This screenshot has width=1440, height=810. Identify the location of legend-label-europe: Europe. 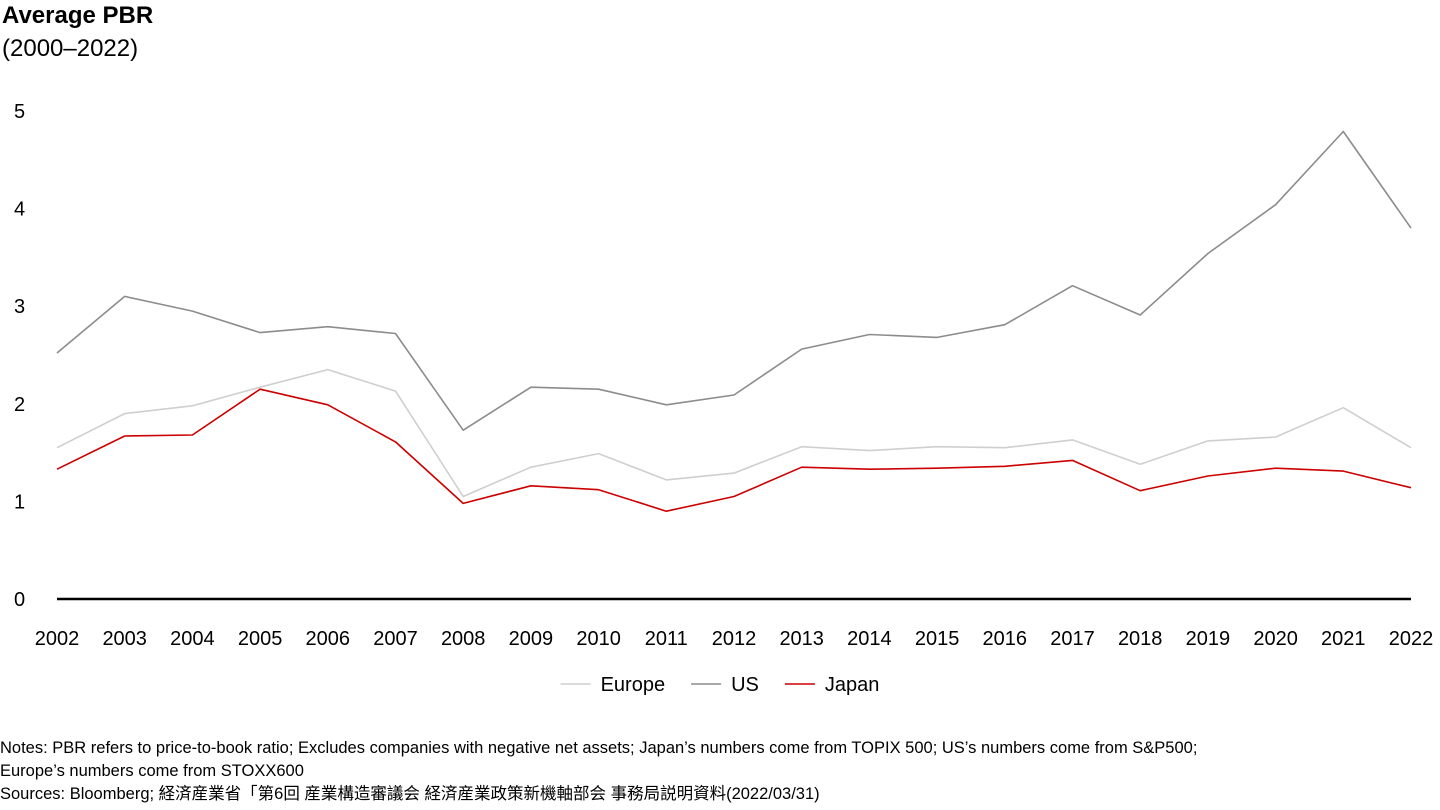
(633, 685).